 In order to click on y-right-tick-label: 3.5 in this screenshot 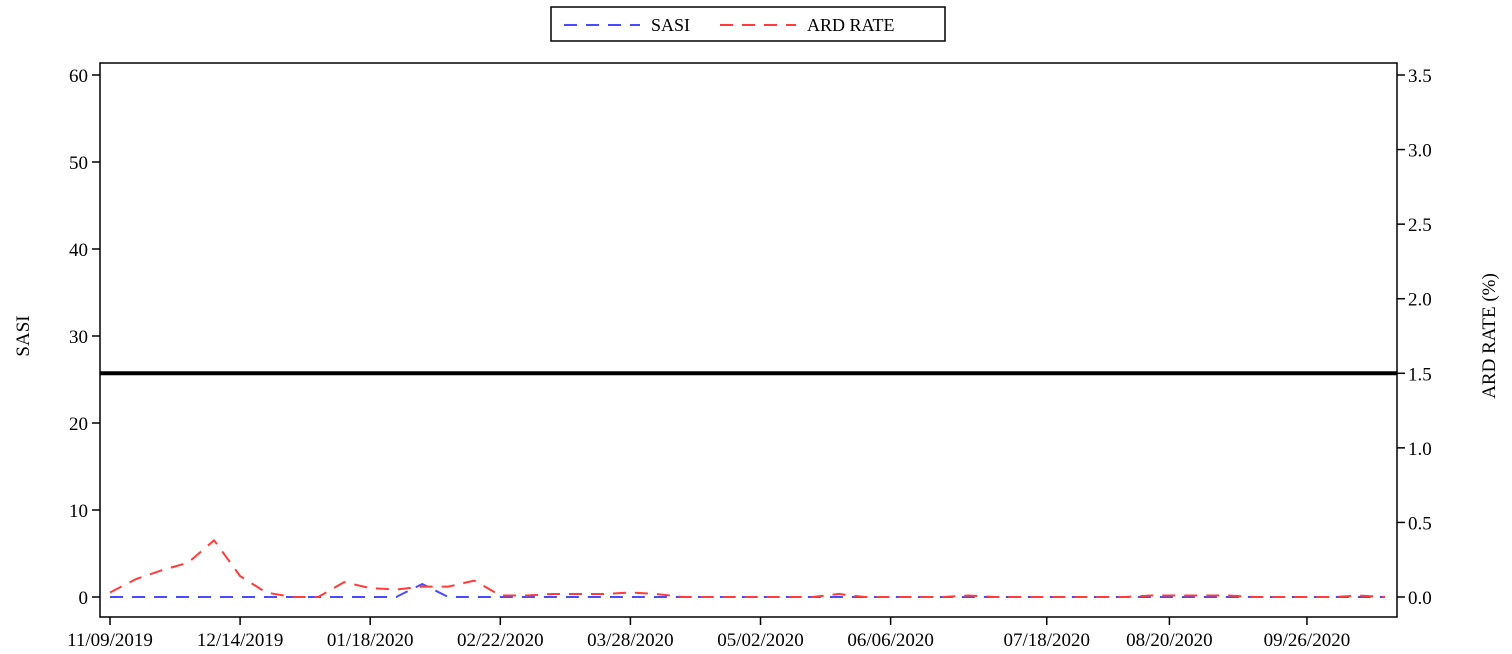, I will do `click(1420, 76)`.